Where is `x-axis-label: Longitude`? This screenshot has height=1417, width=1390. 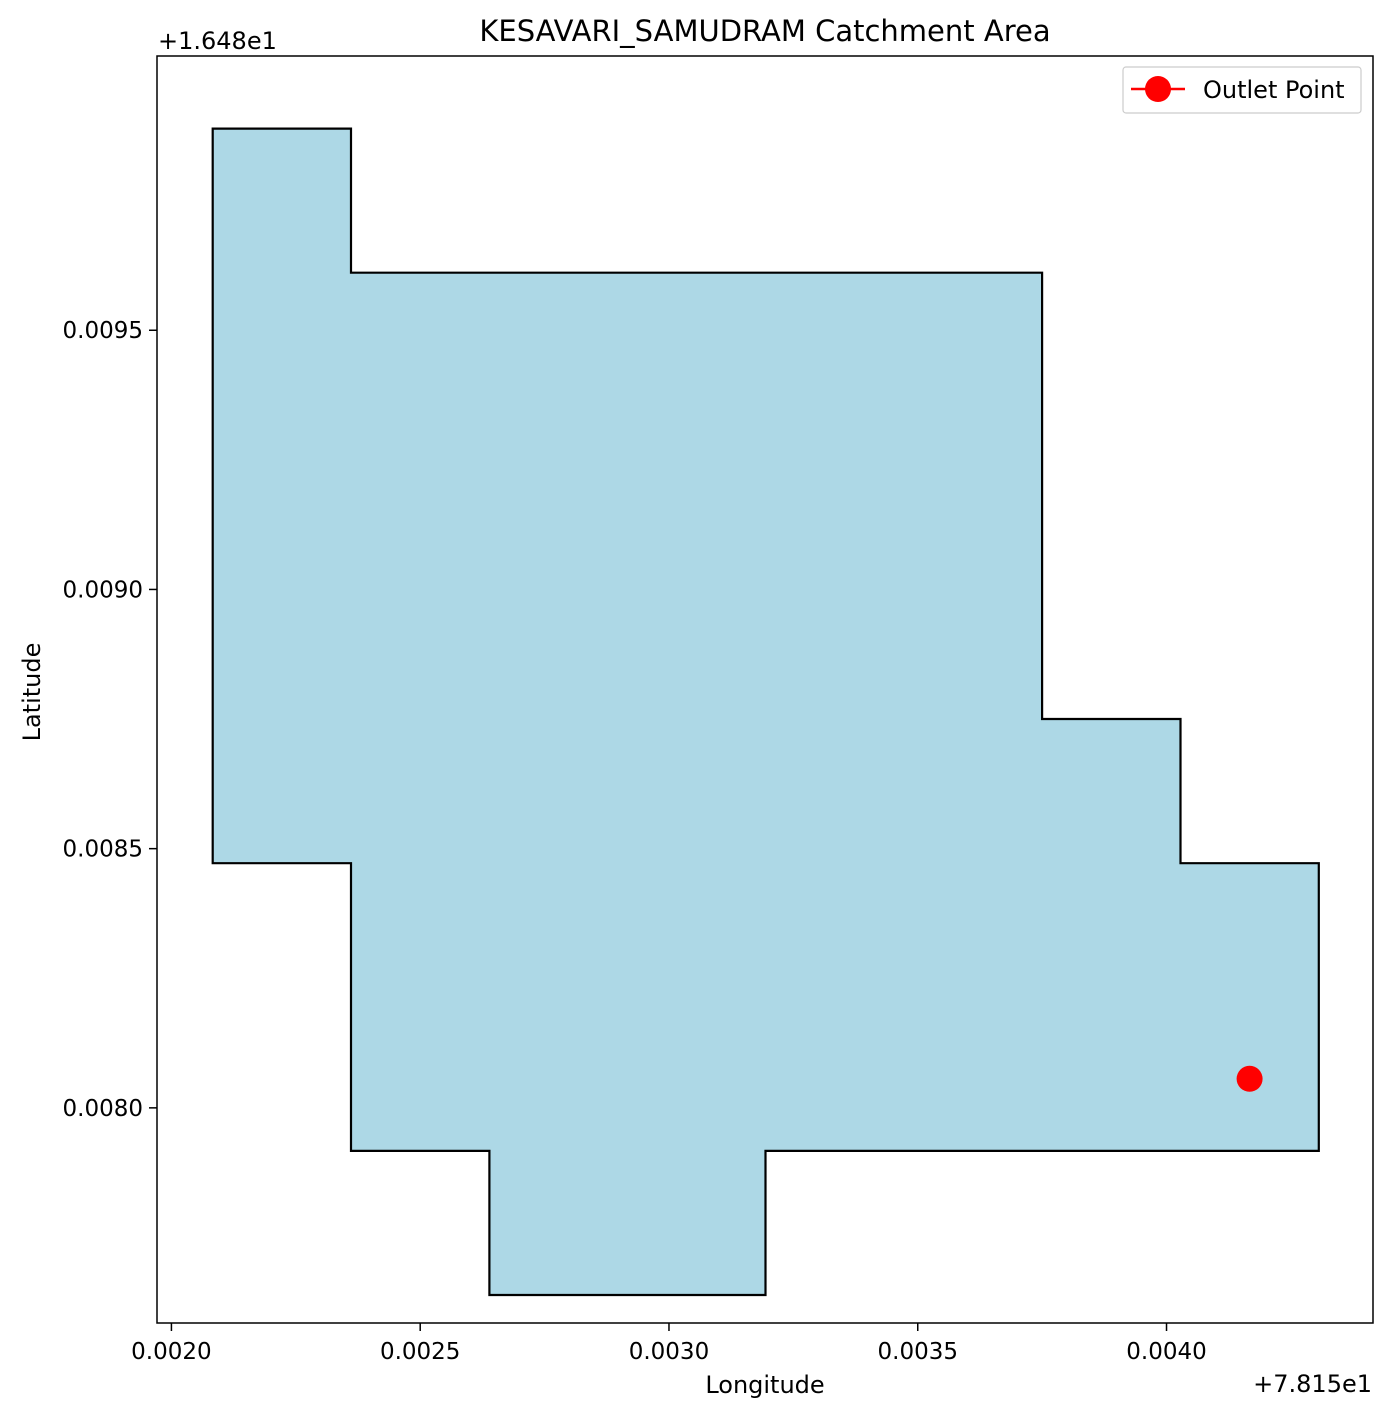
x-axis-label: Longitude is located at coordinates (764, 1385).